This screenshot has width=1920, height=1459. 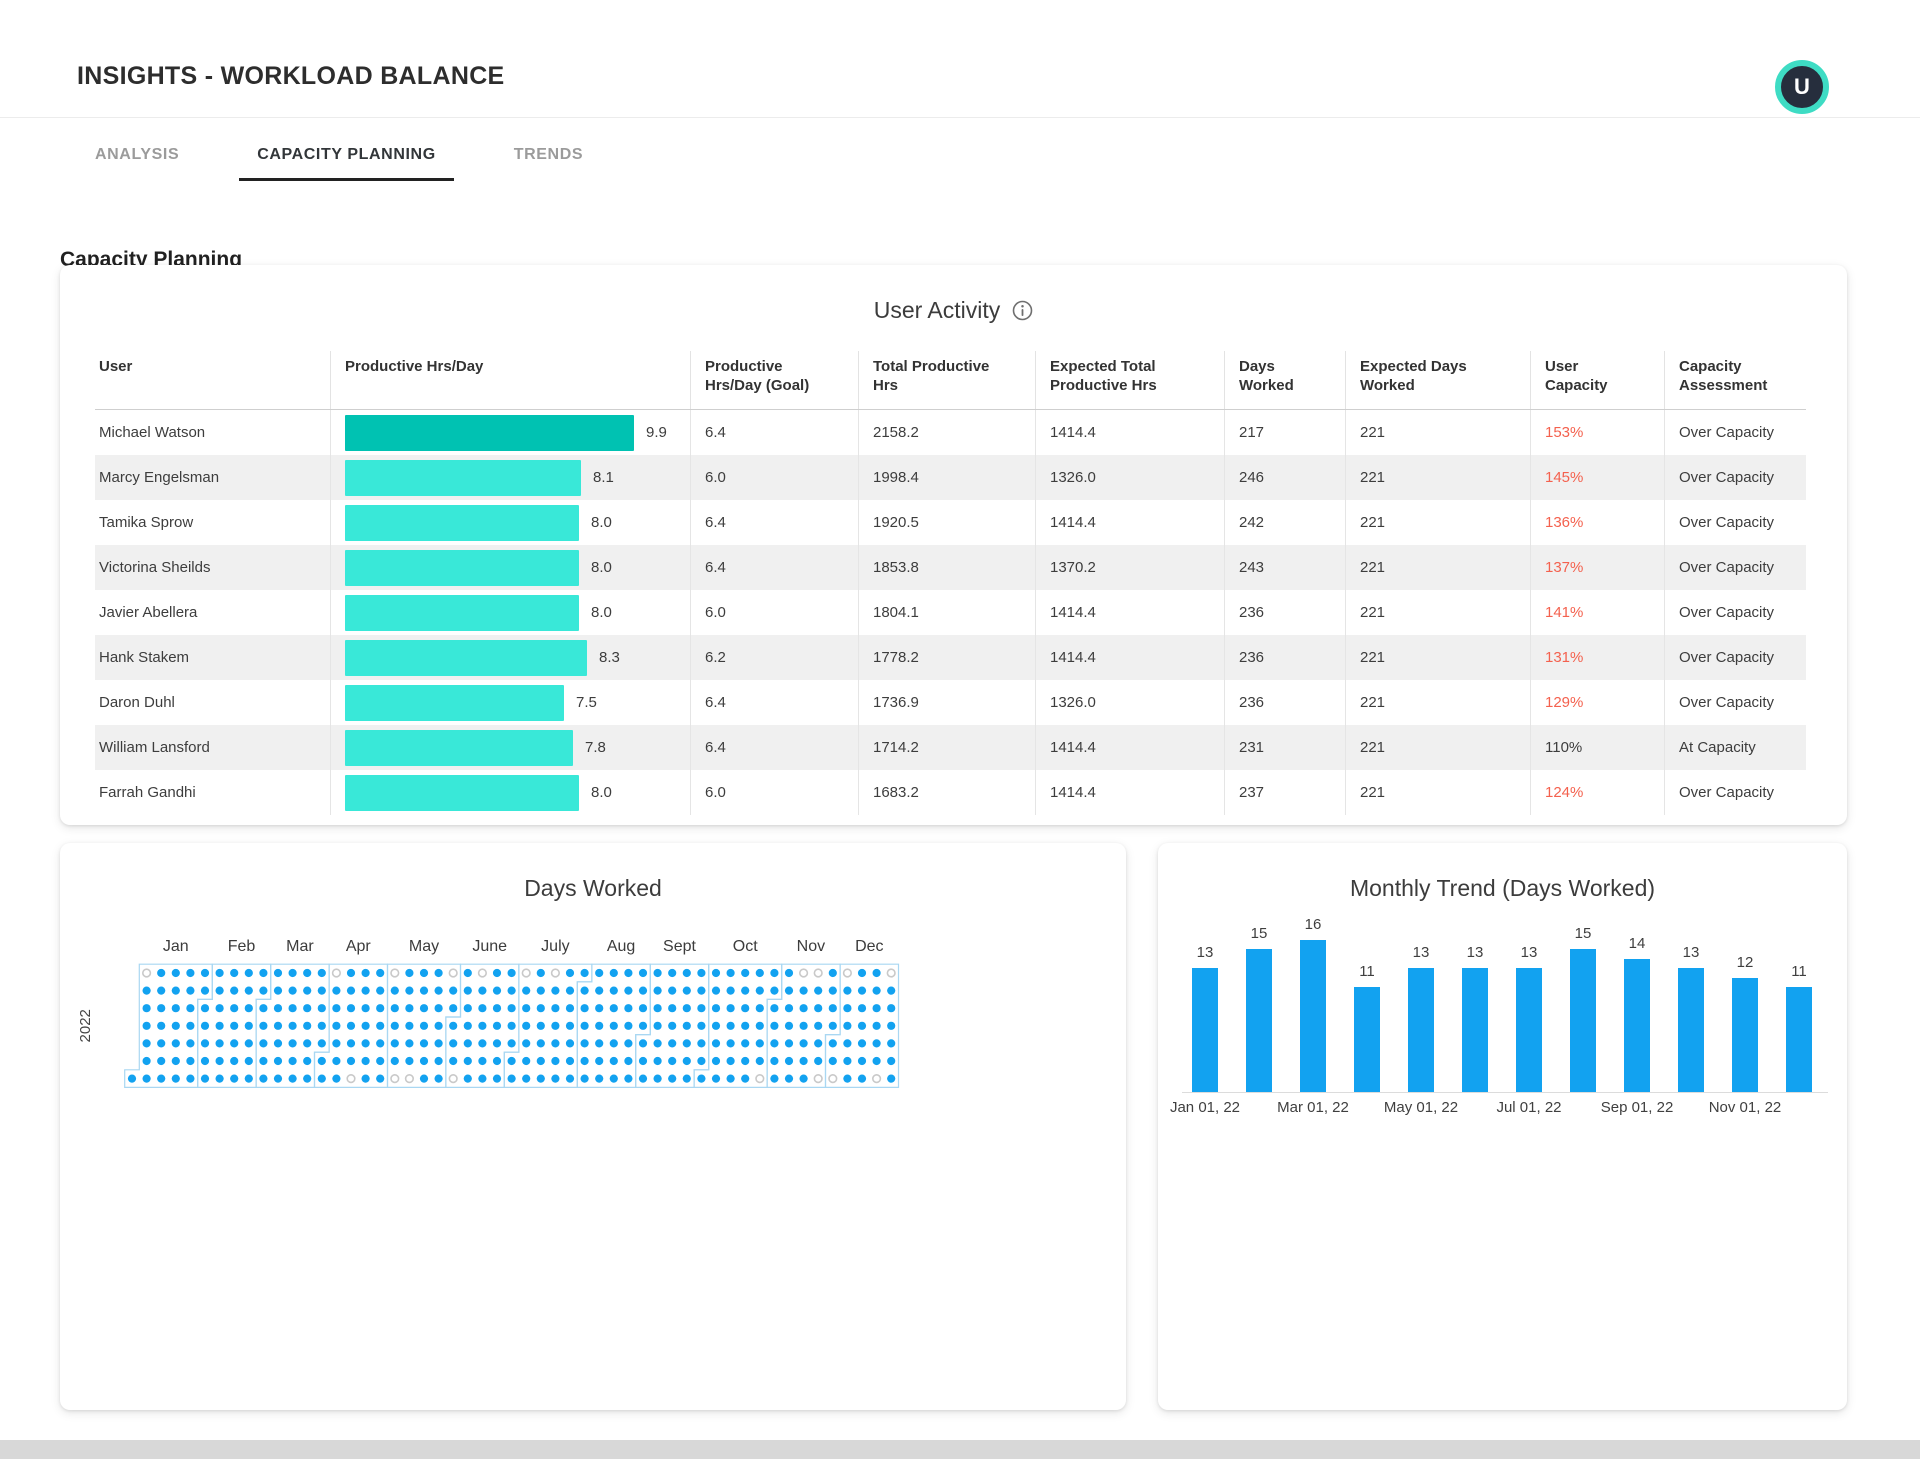 I want to click on user-capacity-cell: 110%, so click(x=1597, y=747).